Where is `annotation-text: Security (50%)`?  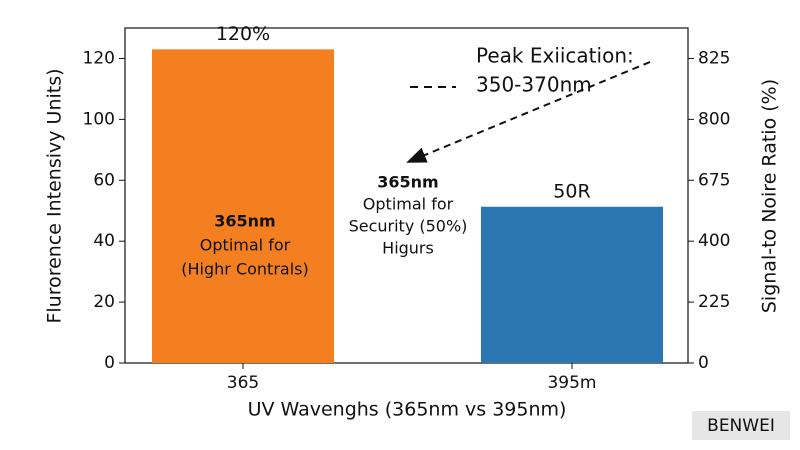 annotation-text: Security (50%) is located at coordinates (408, 226).